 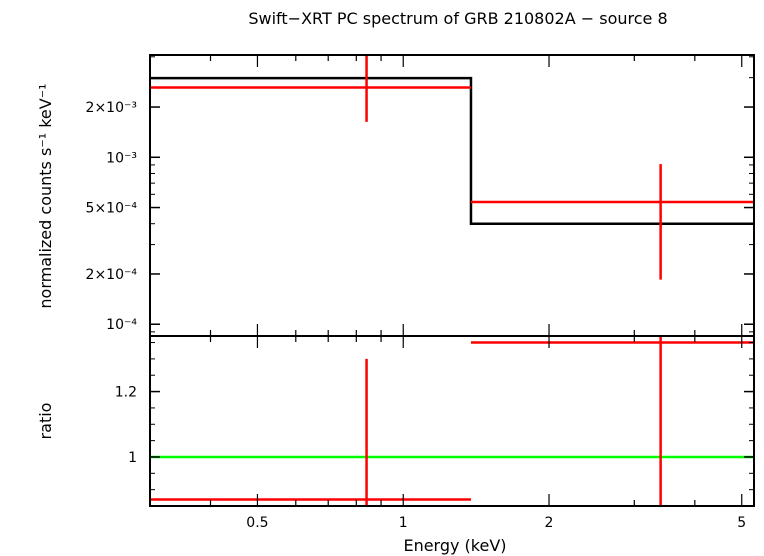 What do you see at coordinates (112, 209) in the screenshot?
I see `y-tick-label-spectrum: 5×10⁻⁴` at bounding box center [112, 209].